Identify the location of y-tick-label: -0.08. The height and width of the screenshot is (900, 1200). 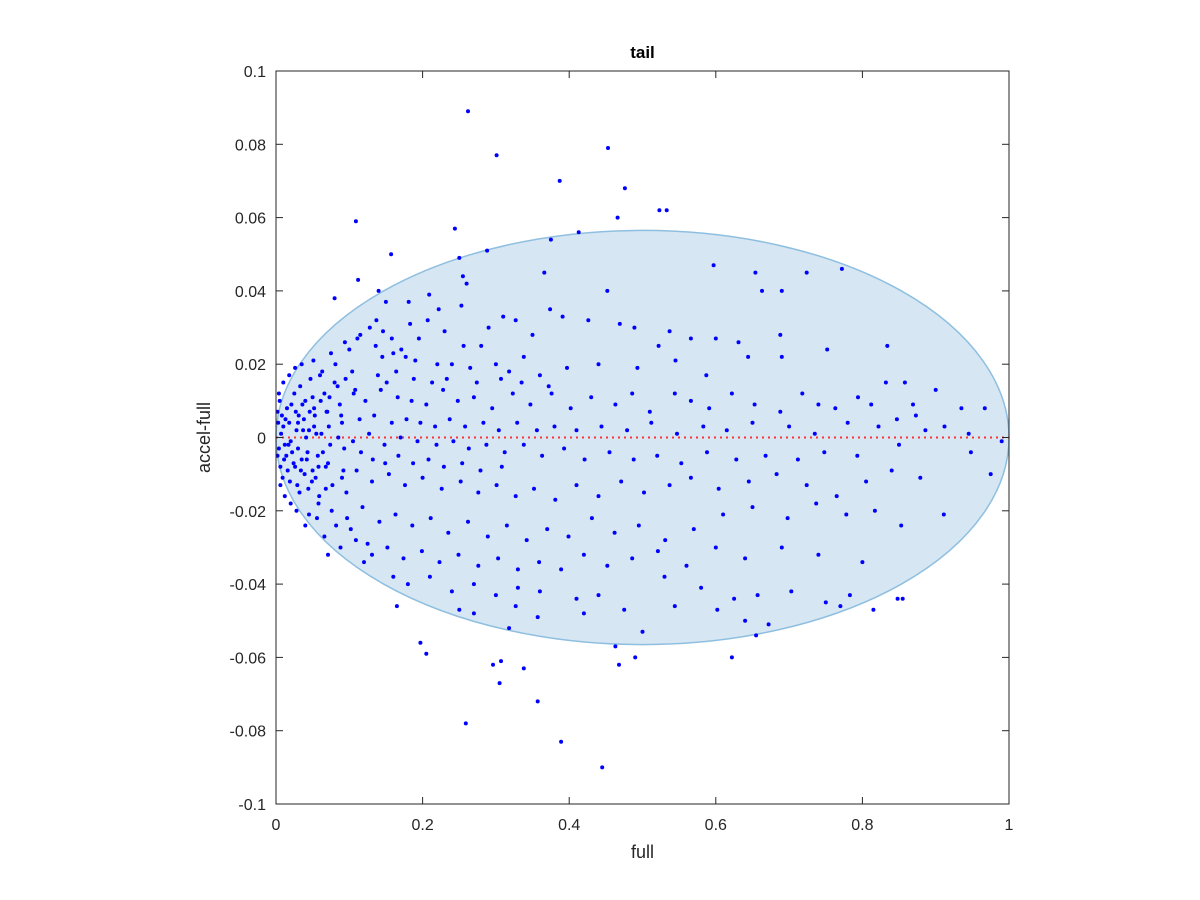
(248, 732).